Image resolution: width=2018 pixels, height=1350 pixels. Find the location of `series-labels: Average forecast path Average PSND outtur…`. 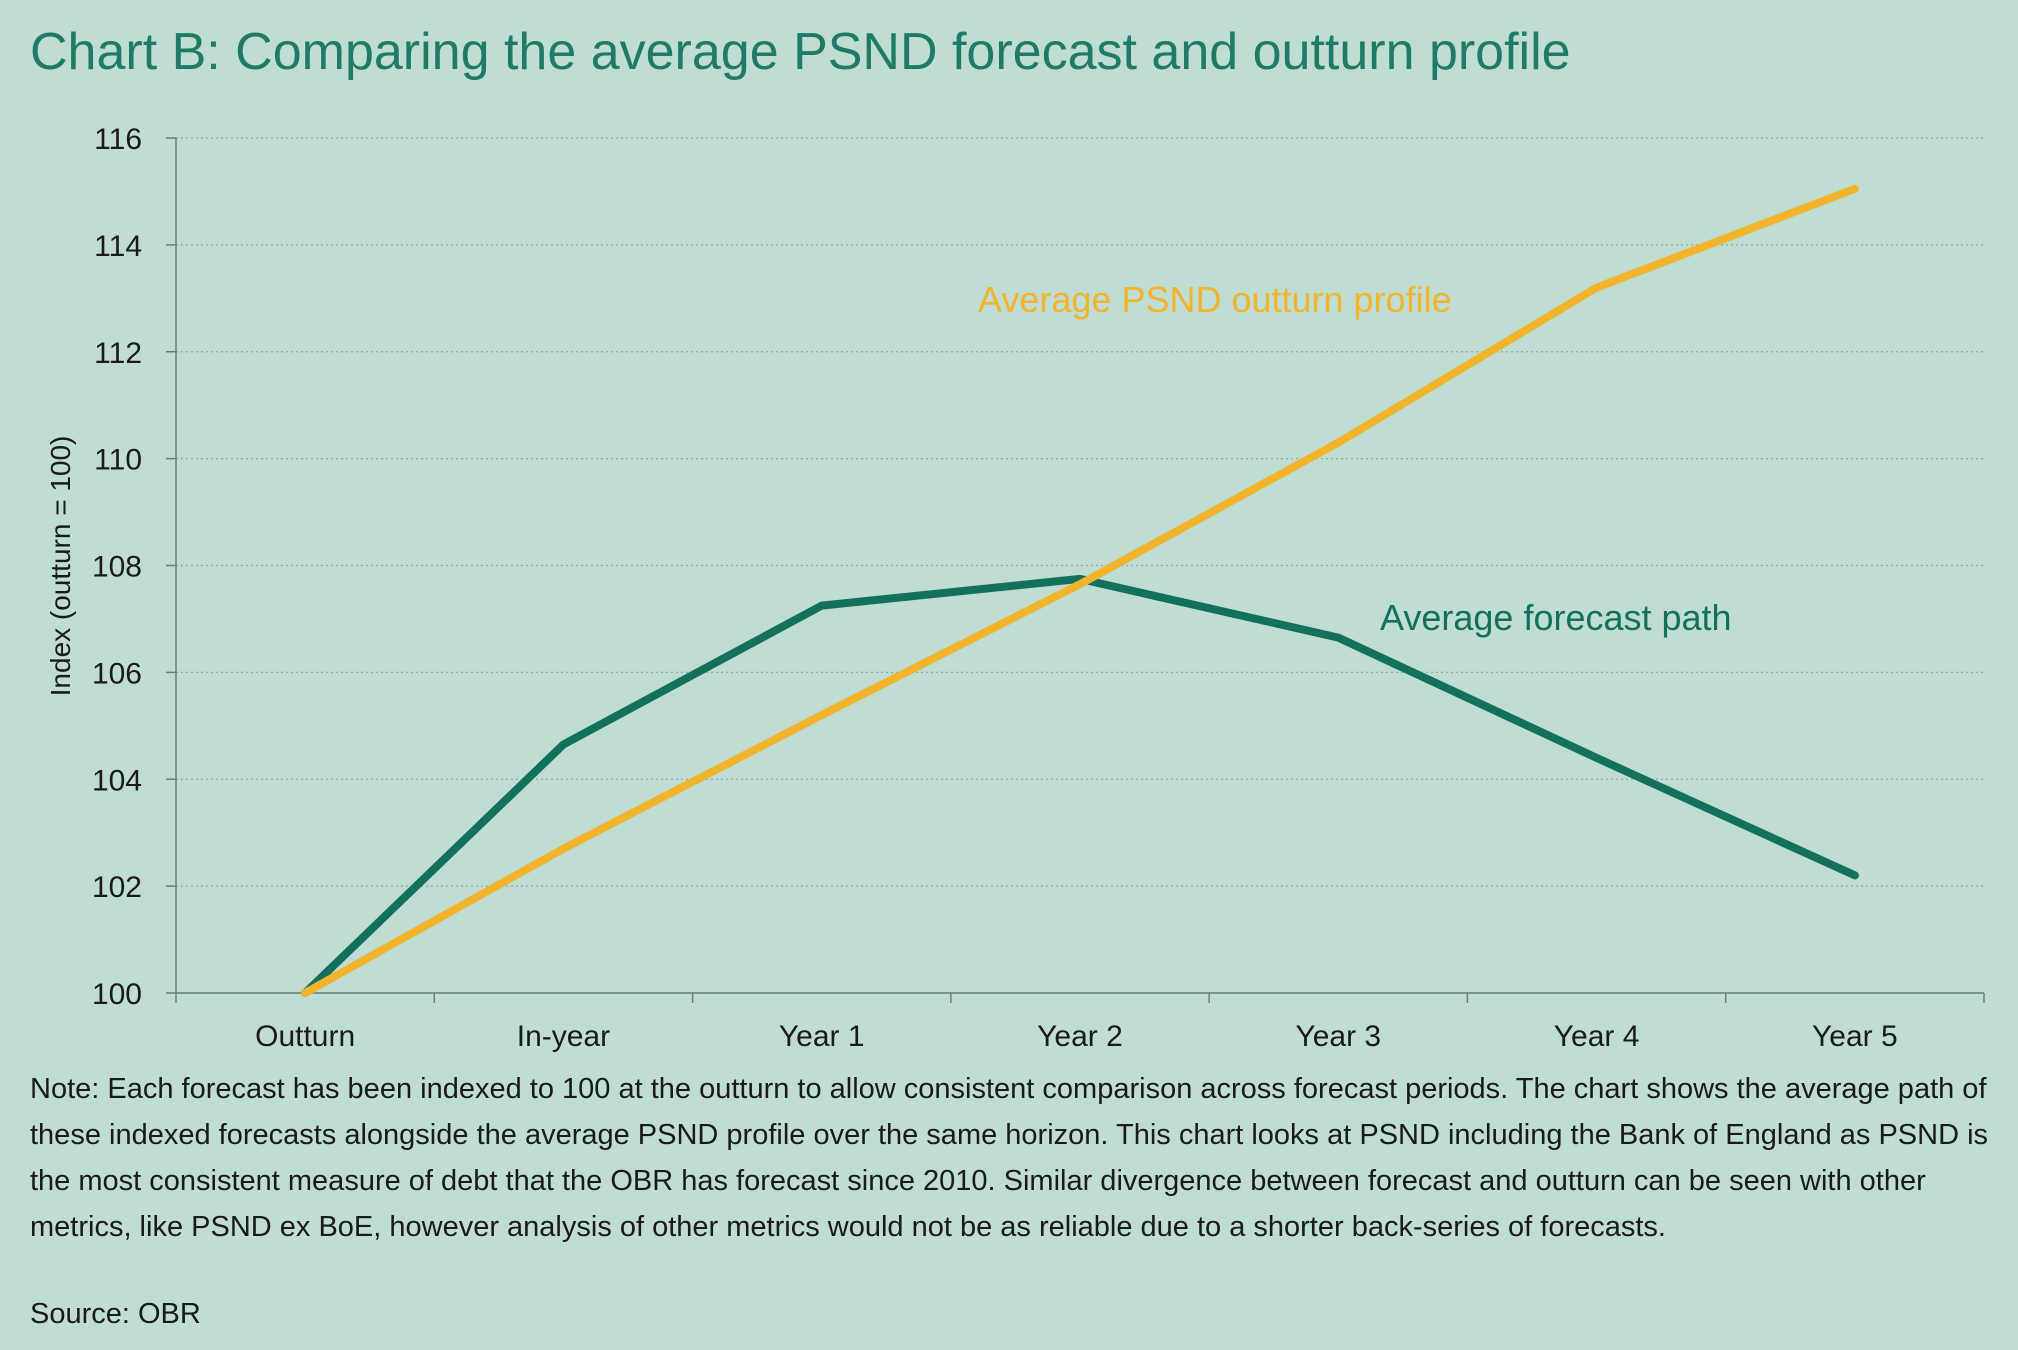

series-labels: Average forecast path Average PSND outtur… is located at coordinates (1355, 458).